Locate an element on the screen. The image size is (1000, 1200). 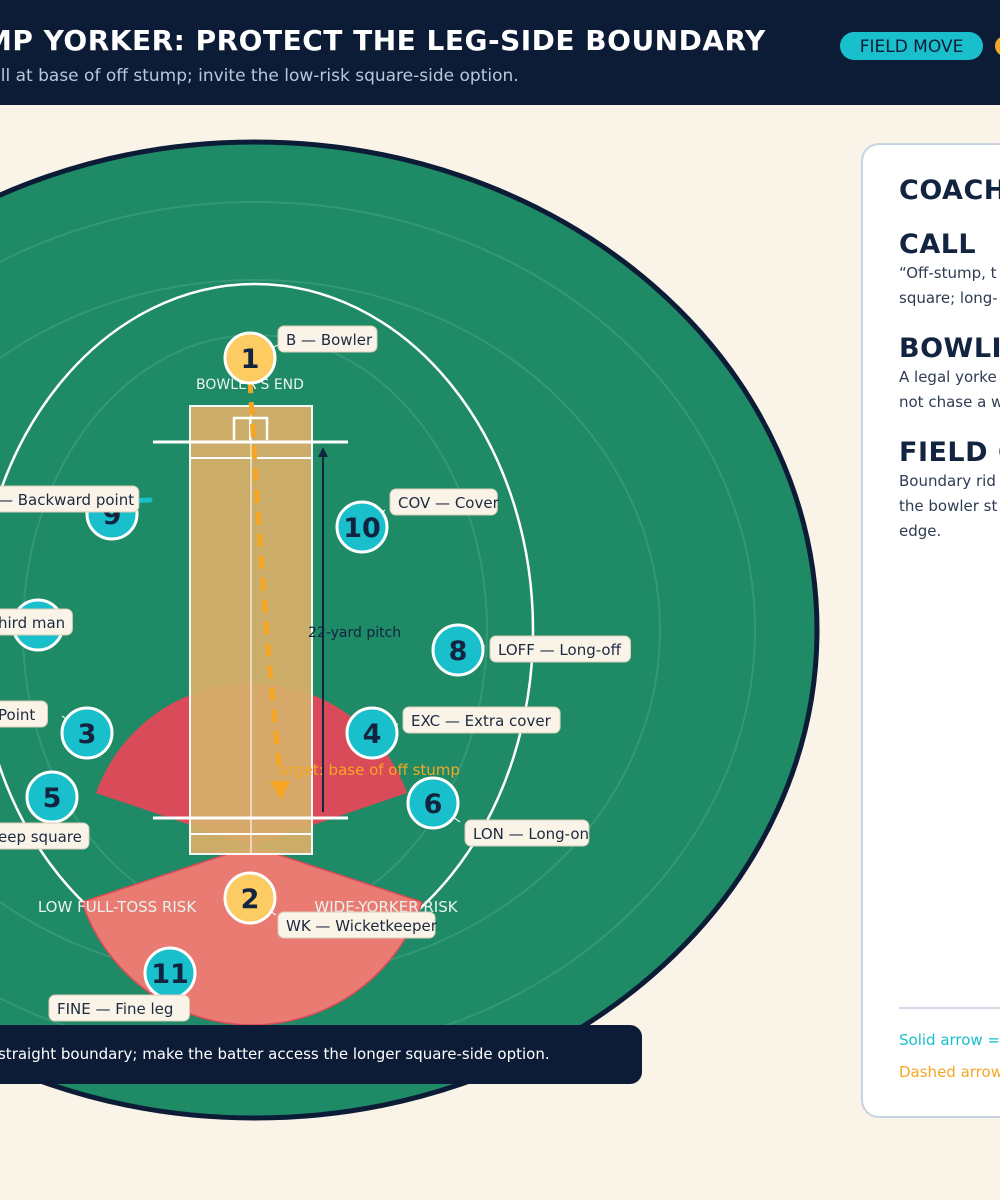
fielder-marker: 7hird man is located at coordinates (36, 625).